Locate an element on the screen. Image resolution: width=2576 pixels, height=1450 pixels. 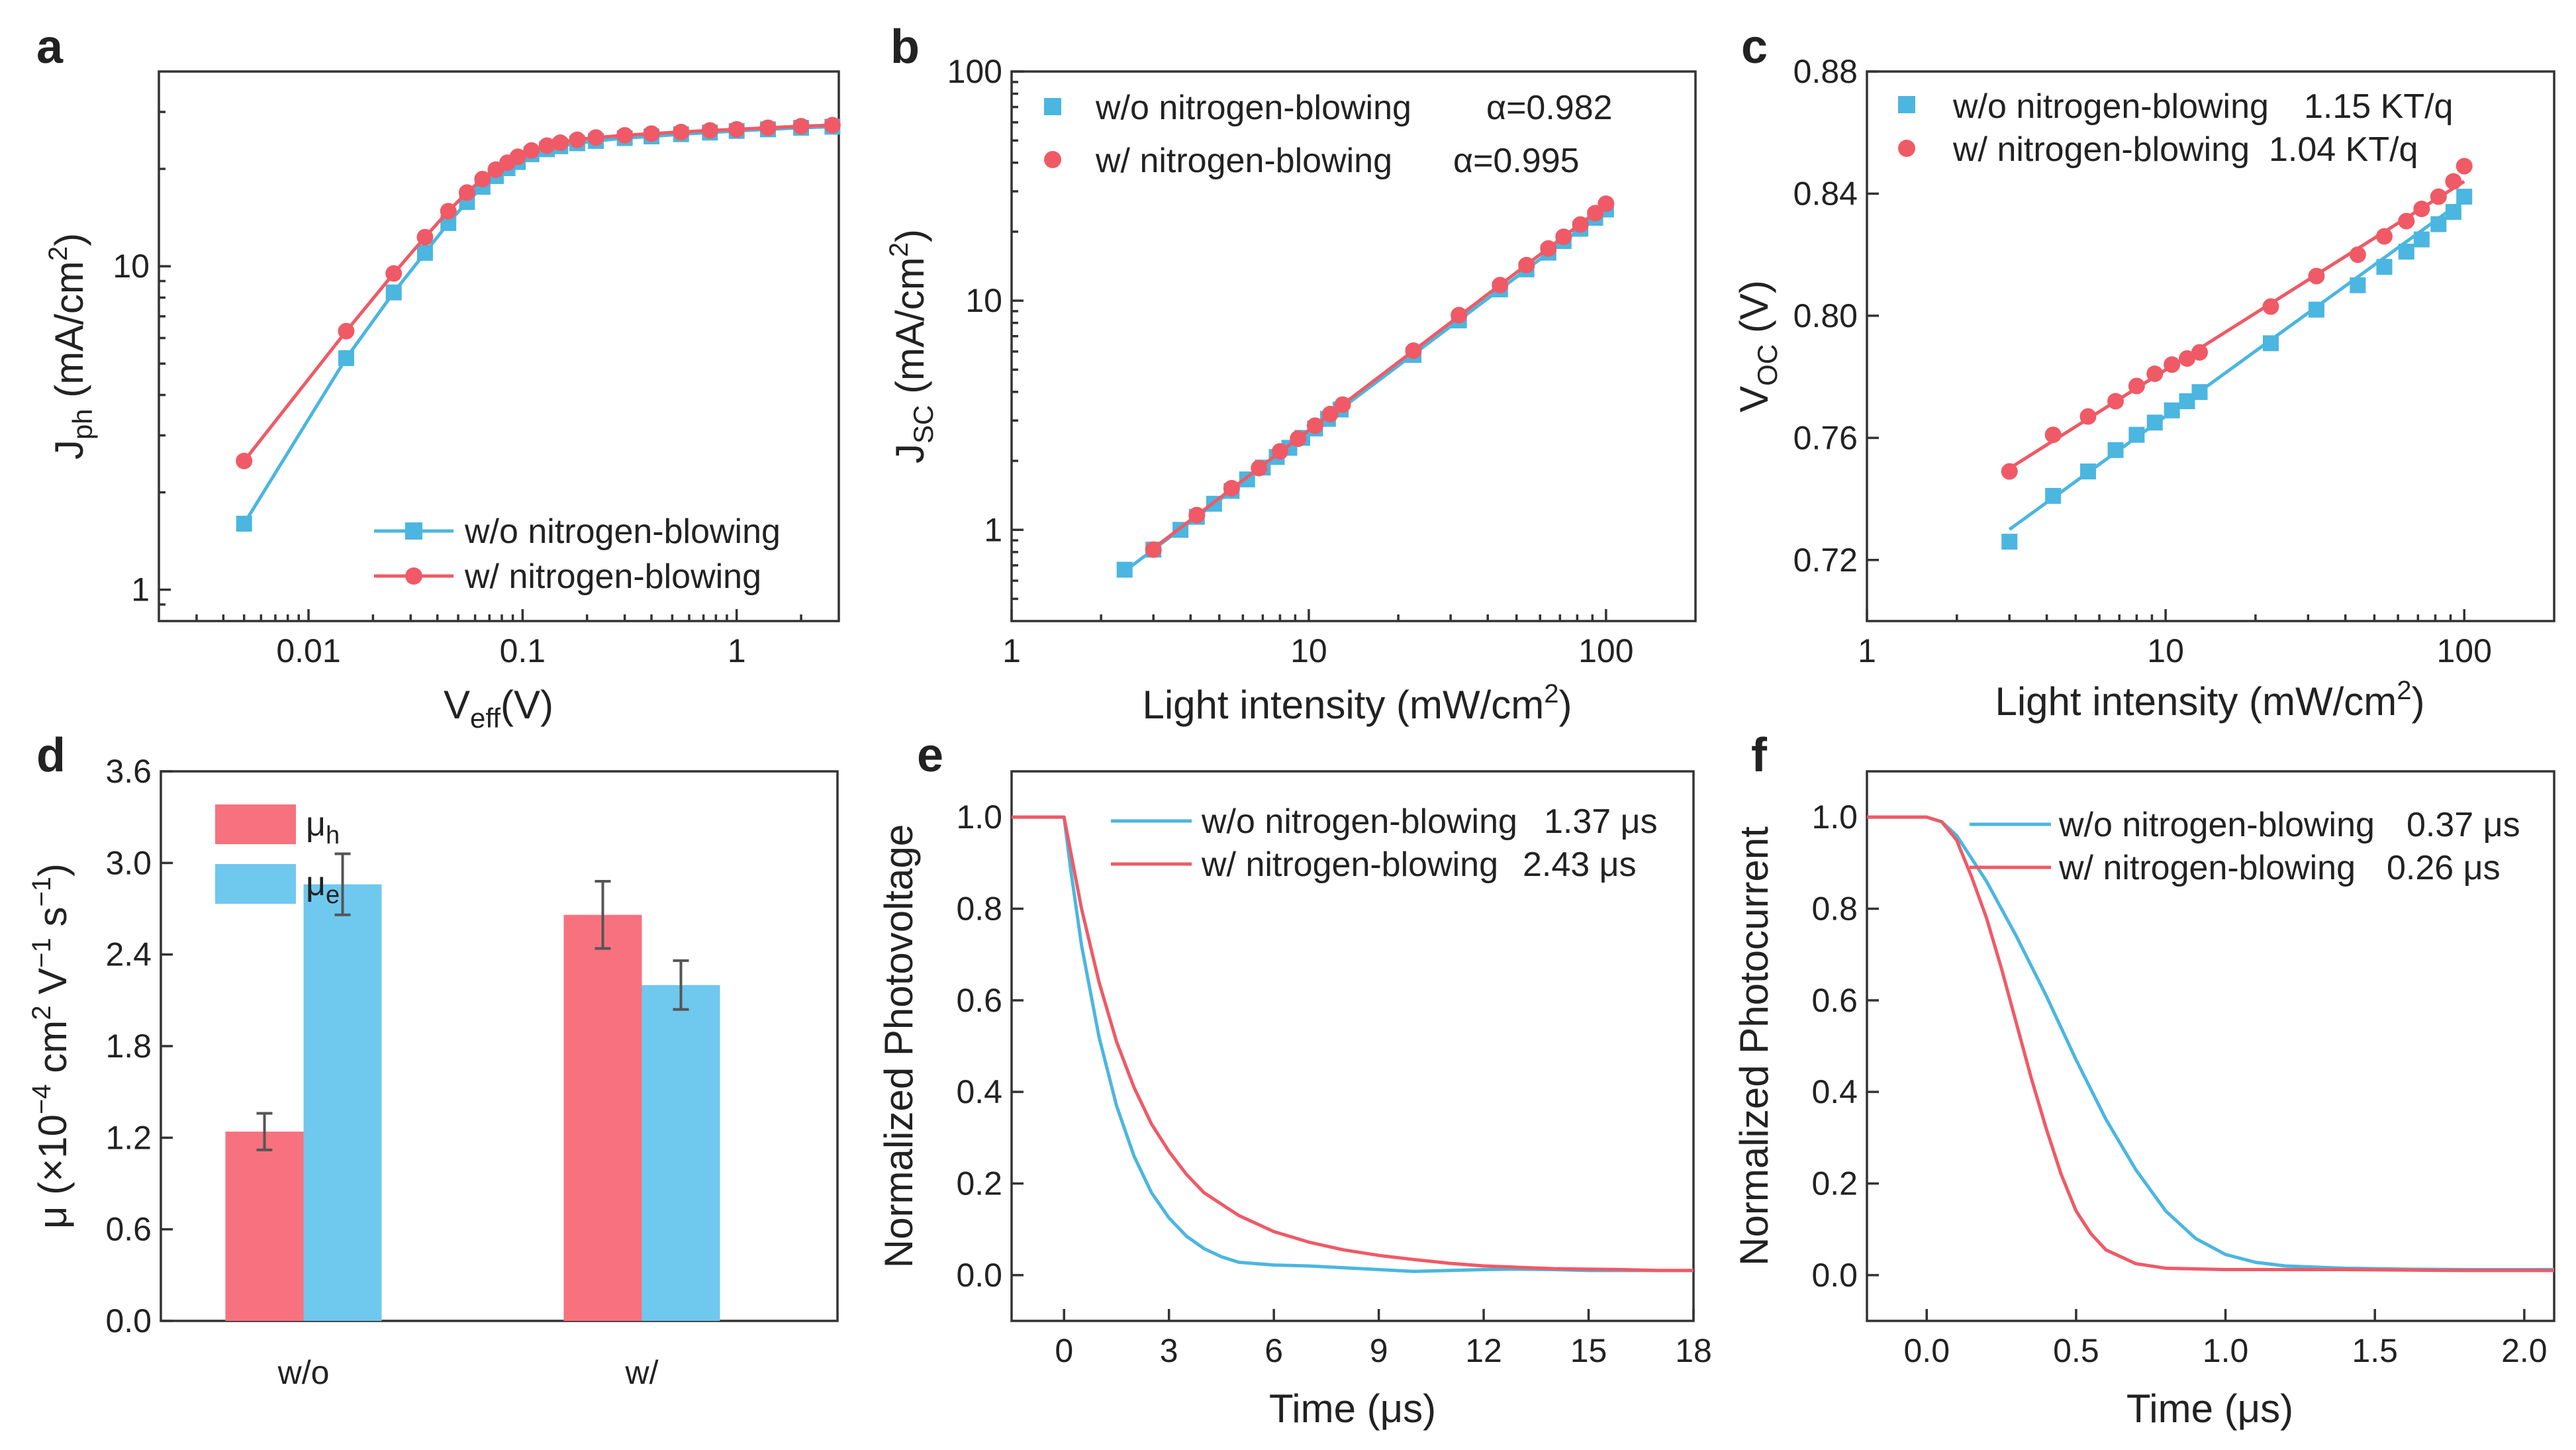
y-label-sup-b: 2 is located at coordinates (899, 249).